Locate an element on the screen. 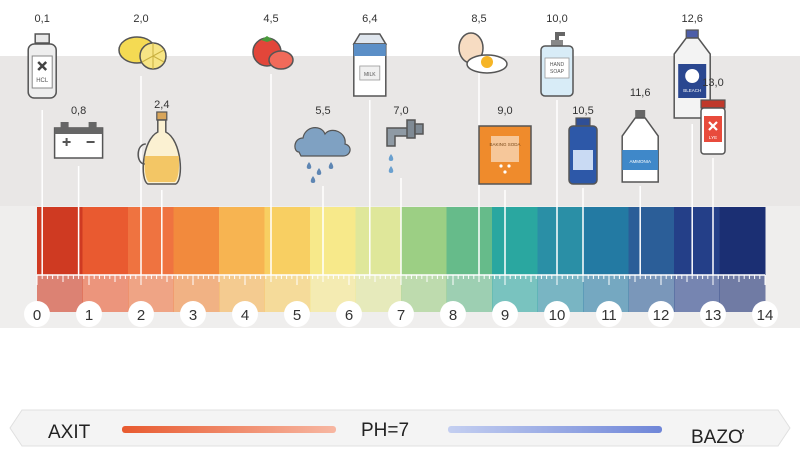 The image size is (800, 450). ph-value-label: 10,5 is located at coordinates (582, 111).